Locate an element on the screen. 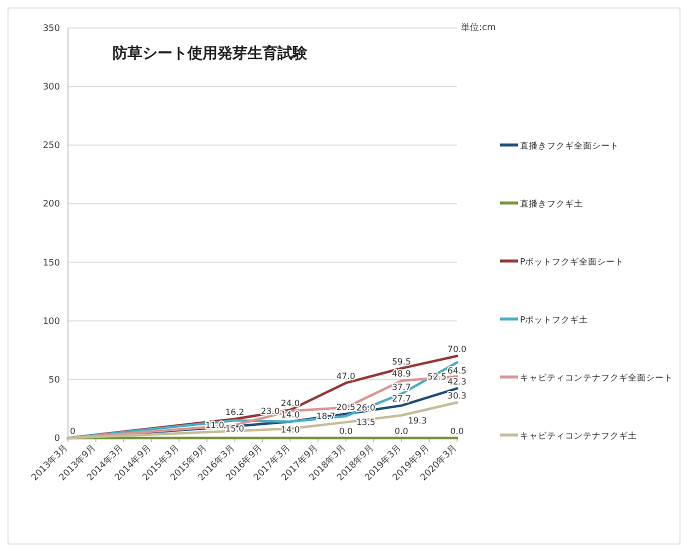 Image resolution: width=688 pixels, height=553 pixels. legend-label: 直播きフクギ土 is located at coordinates (551, 204).